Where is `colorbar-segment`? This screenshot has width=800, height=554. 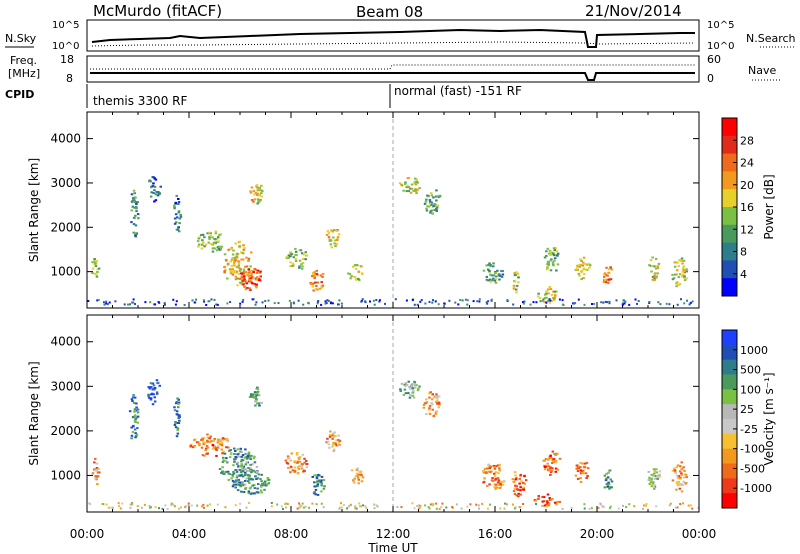 colorbar-segment is located at coordinates (729, 441).